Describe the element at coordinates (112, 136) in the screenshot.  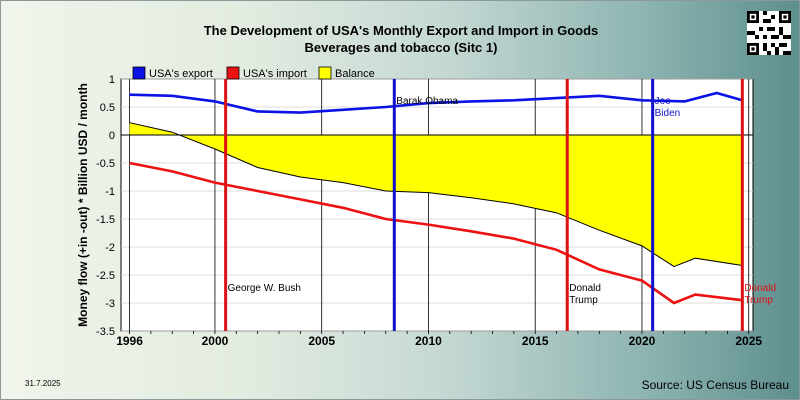
I see `y-tick-label: 0` at that location.